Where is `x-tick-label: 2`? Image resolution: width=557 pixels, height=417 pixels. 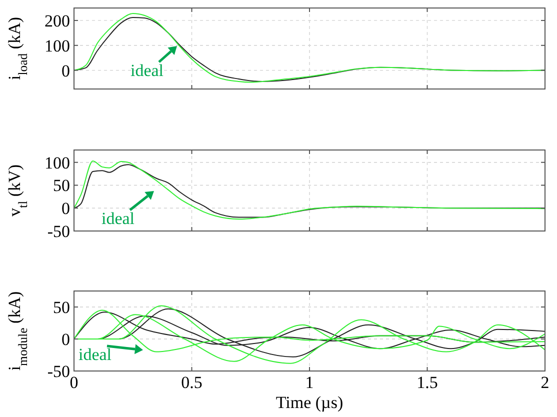
x-tick-label: 2 is located at coordinates (545, 382).